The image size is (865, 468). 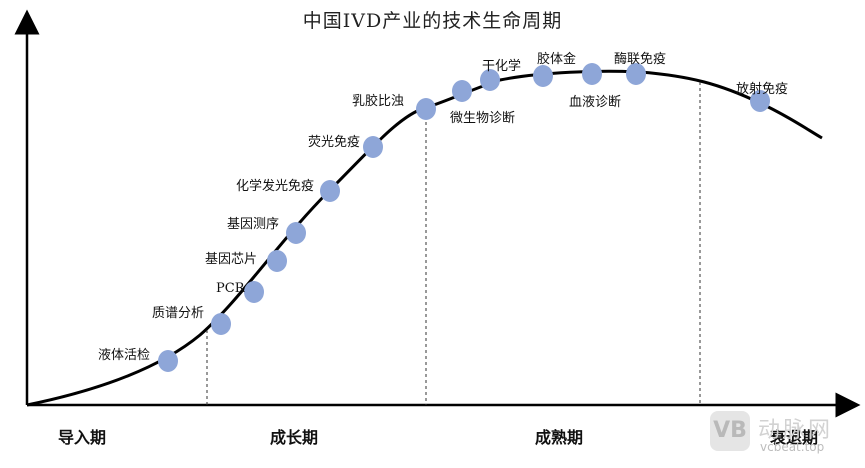 I want to click on watermark-url: vcbeat.top, so click(x=792, y=447).